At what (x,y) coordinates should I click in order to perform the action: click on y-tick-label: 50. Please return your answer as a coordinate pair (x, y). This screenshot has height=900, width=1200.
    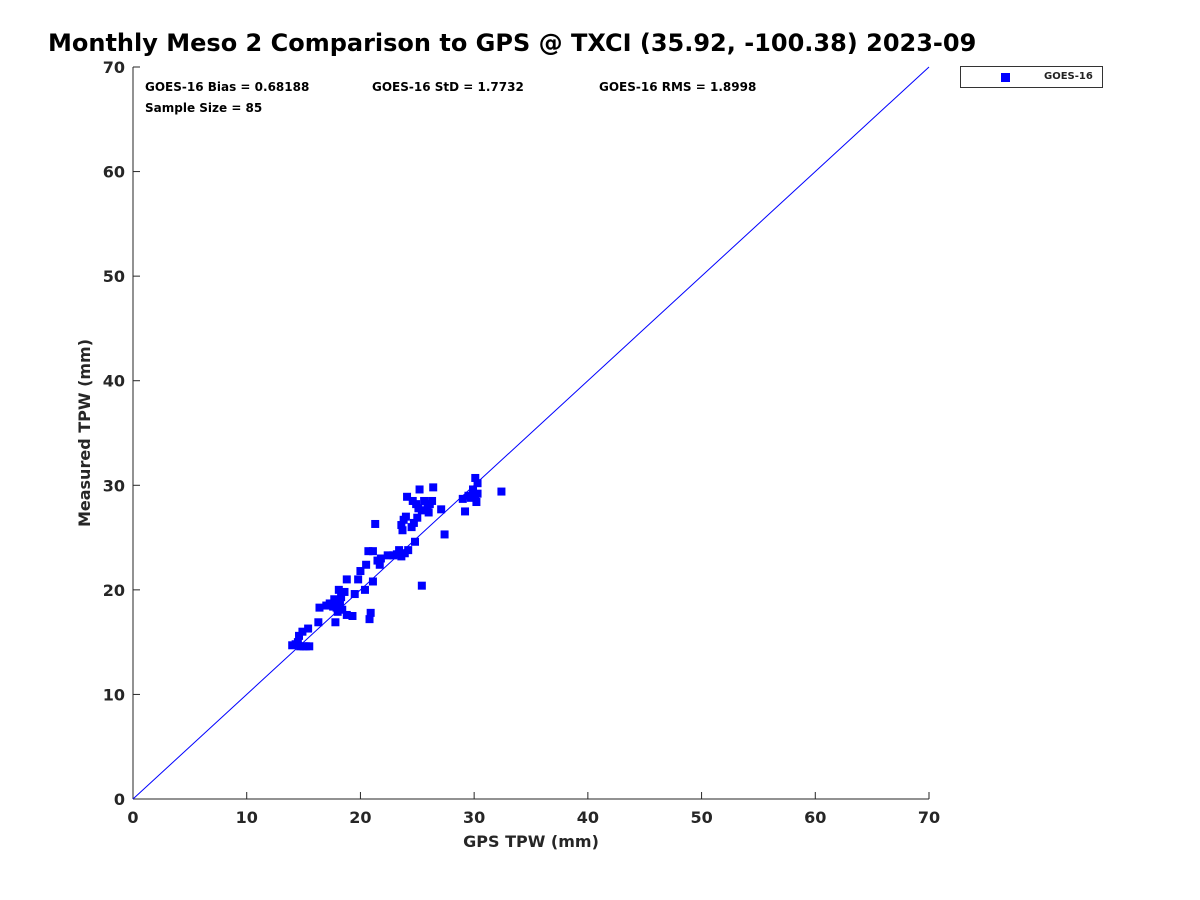
    Looking at the image, I should click on (114, 276).